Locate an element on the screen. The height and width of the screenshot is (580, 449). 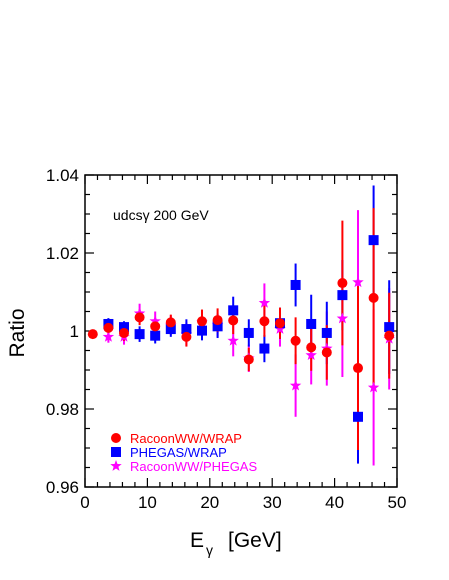
x-axis-title: E γ [GeV] is located at coordinates (236, 543).